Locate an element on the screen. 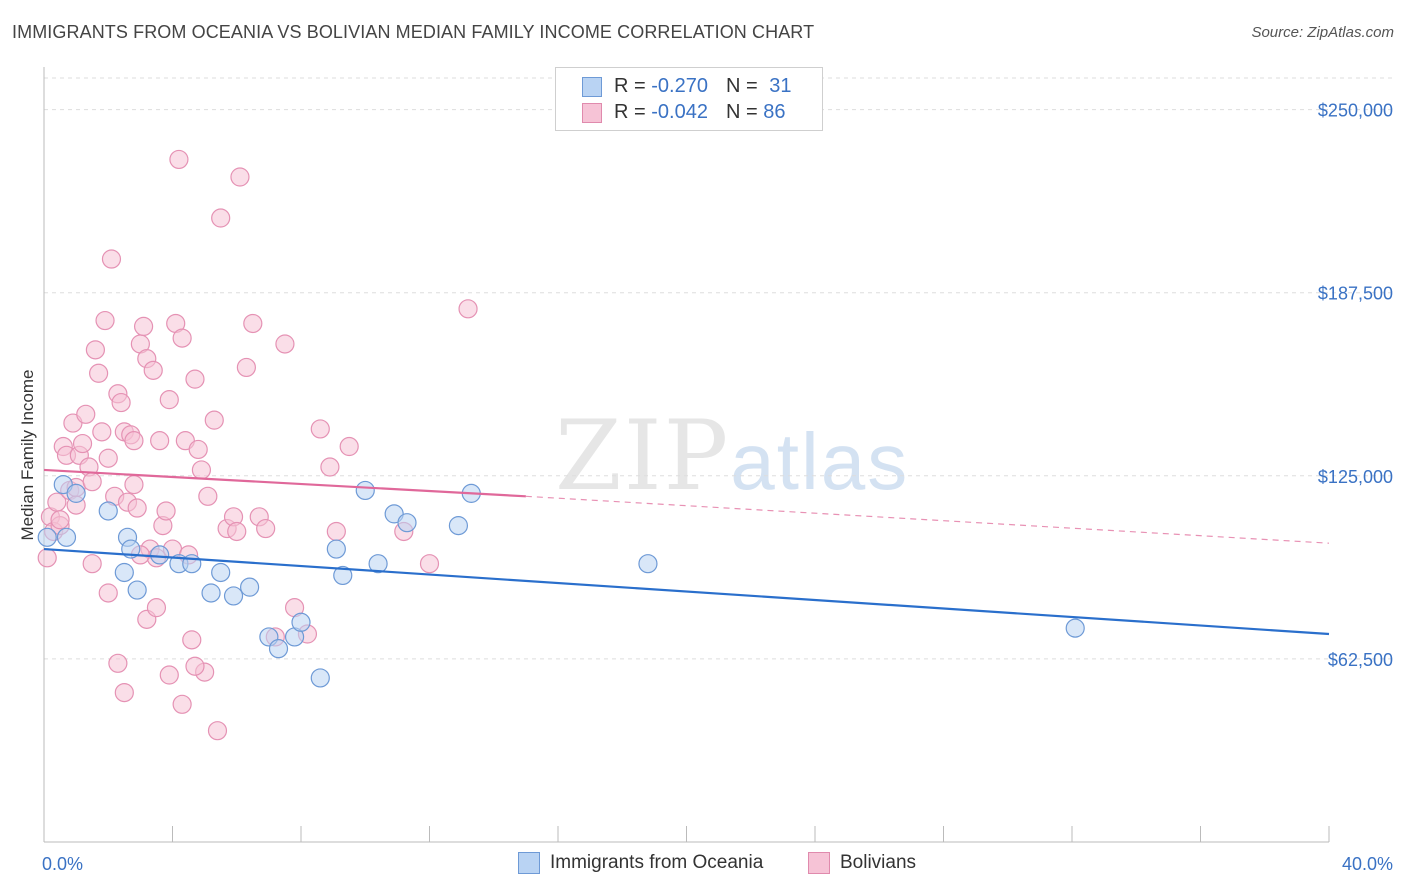 The image size is (1406, 892). y-tick-label: $62,500 is located at coordinates (1360, 660).